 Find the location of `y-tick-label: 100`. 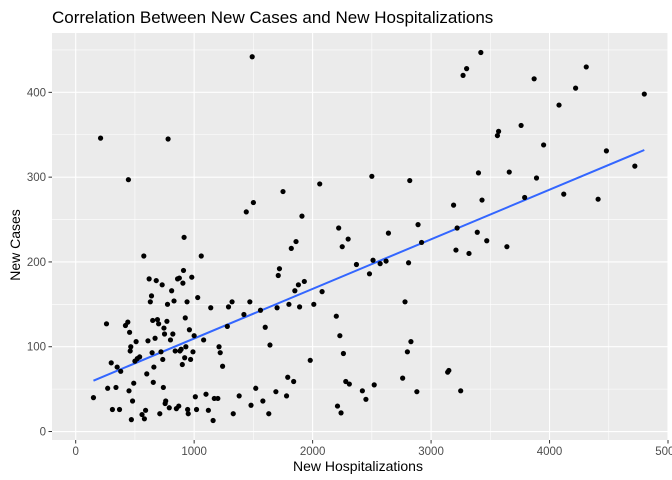

y-tick-label: 100 is located at coordinates (36, 348).